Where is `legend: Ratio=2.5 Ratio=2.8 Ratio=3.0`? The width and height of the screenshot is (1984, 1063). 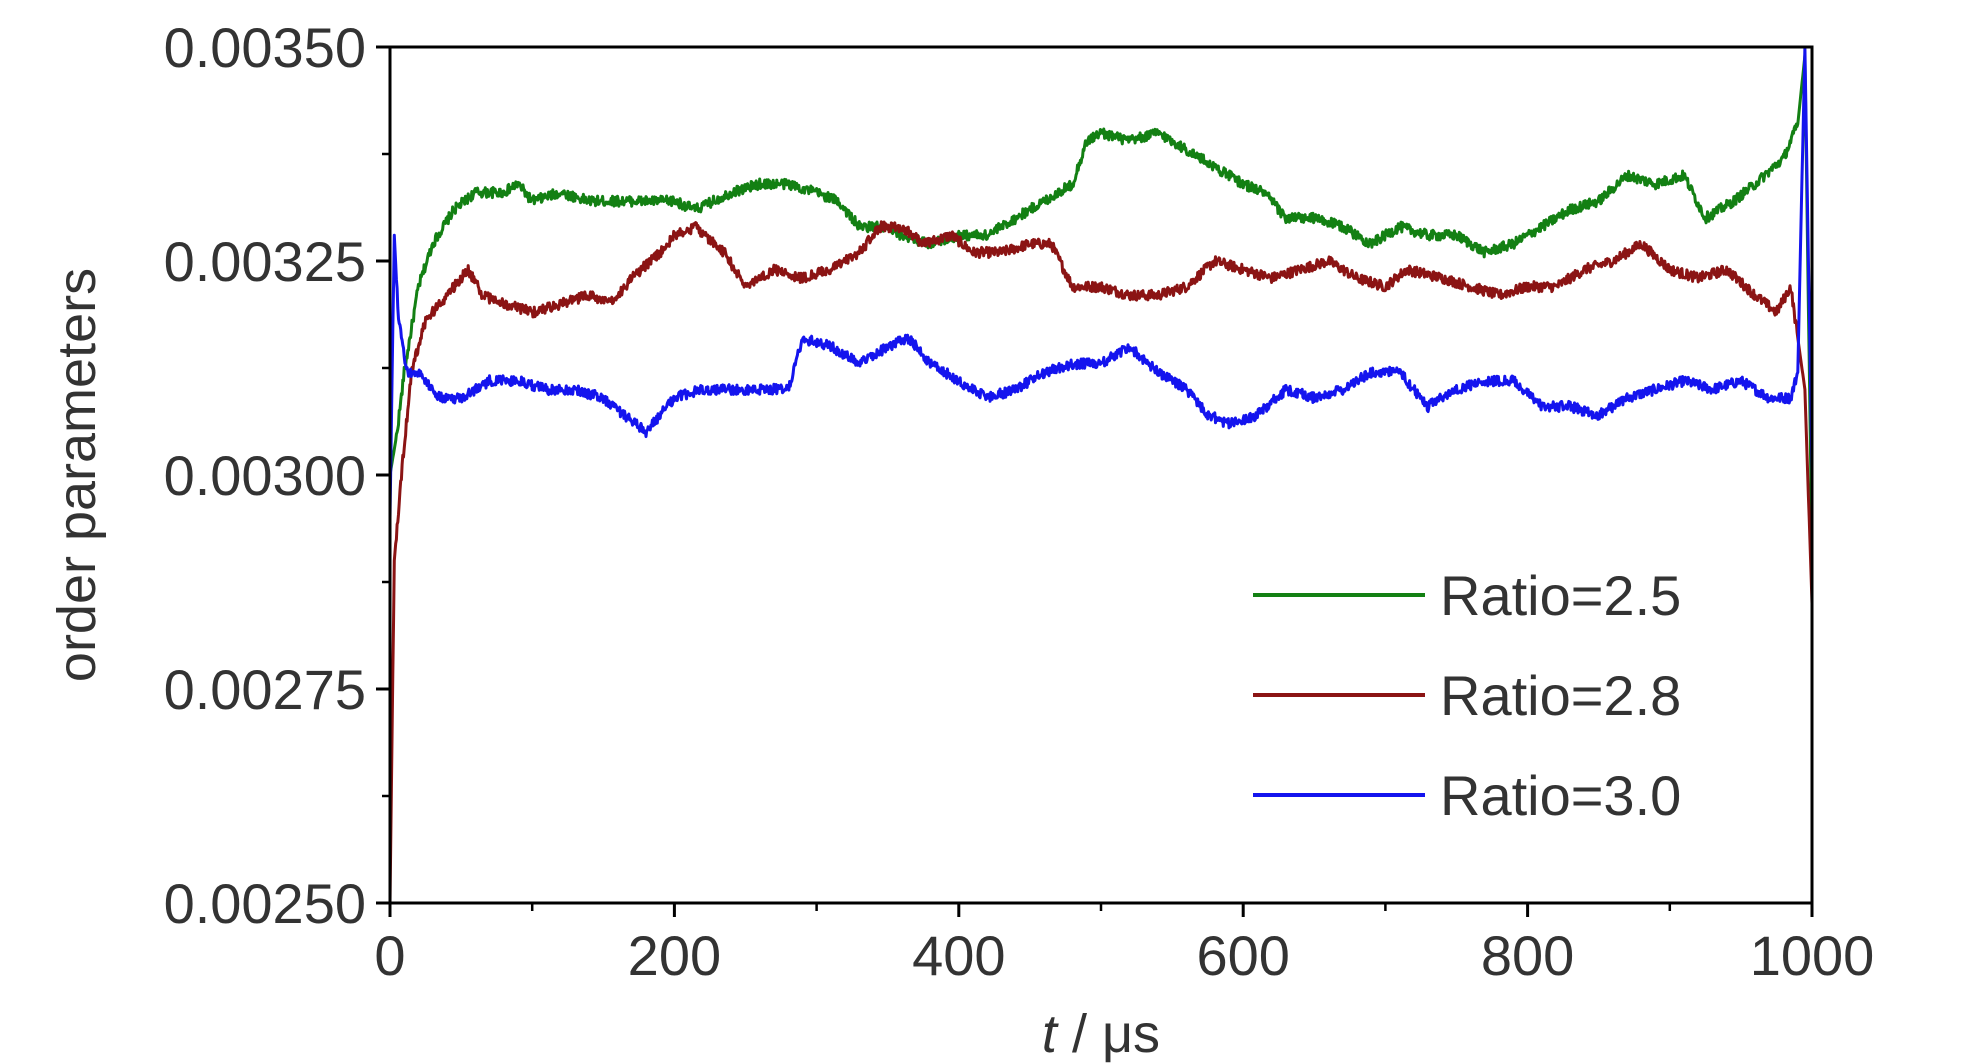 legend: Ratio=2.5 Ratio=2.8 Ratio=3.0 is located at coordinates (1467, 695).